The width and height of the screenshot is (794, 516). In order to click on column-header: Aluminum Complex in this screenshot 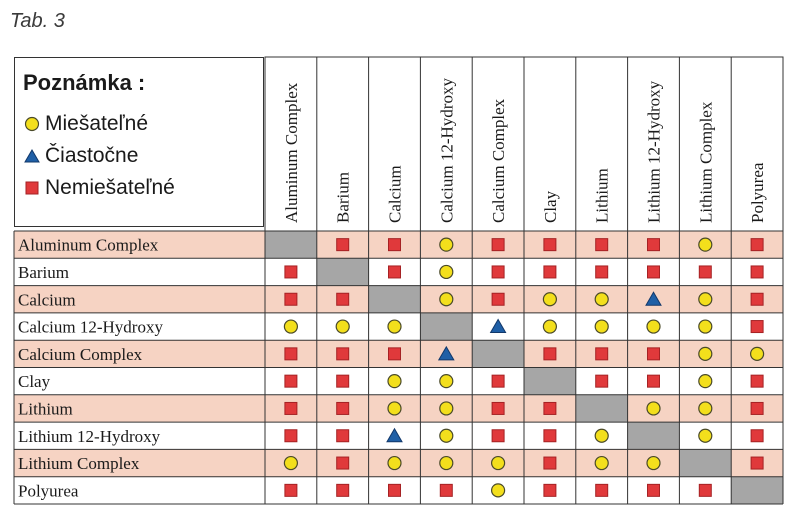, I will do `click(291, 152)`.